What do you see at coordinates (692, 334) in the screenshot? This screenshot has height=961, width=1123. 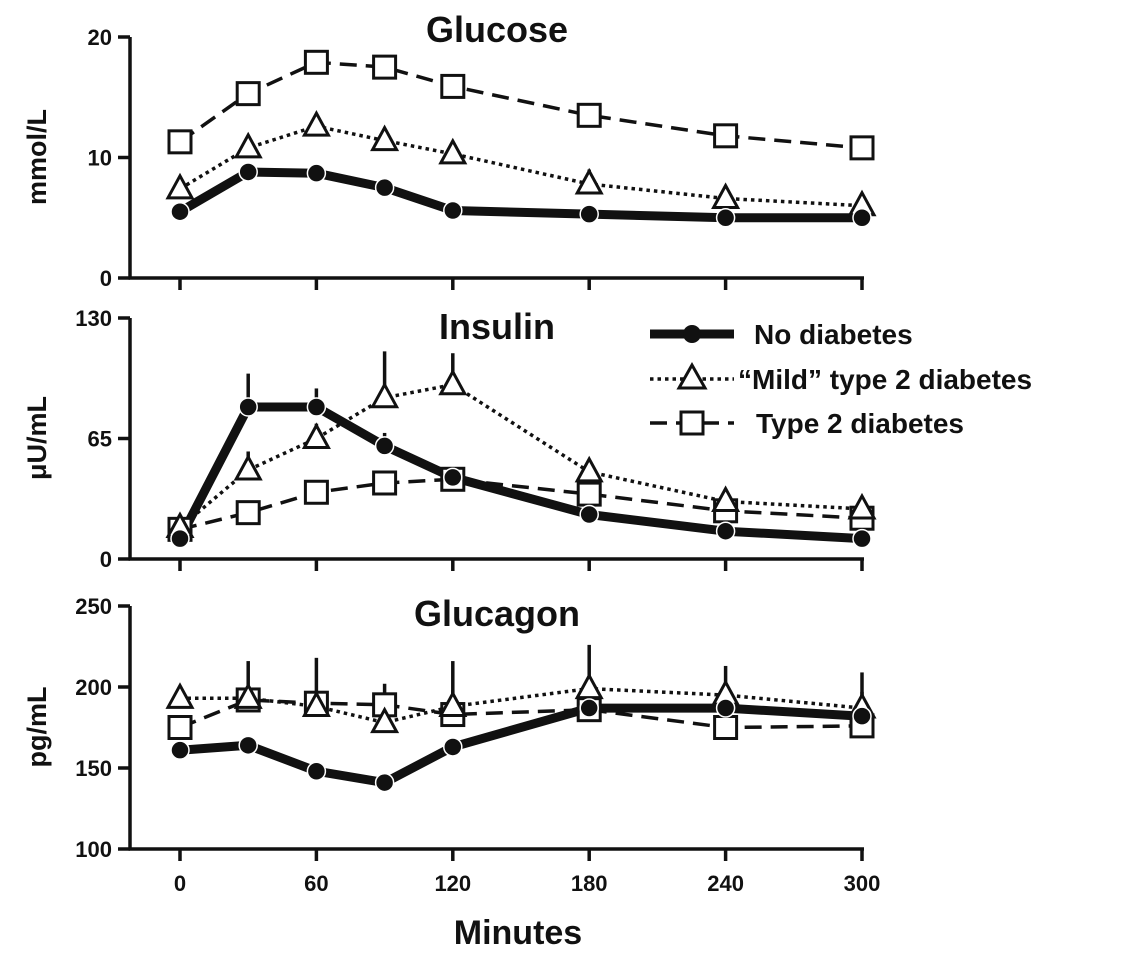 I see `legend-marker-circle` at bounding box center [692, 334].